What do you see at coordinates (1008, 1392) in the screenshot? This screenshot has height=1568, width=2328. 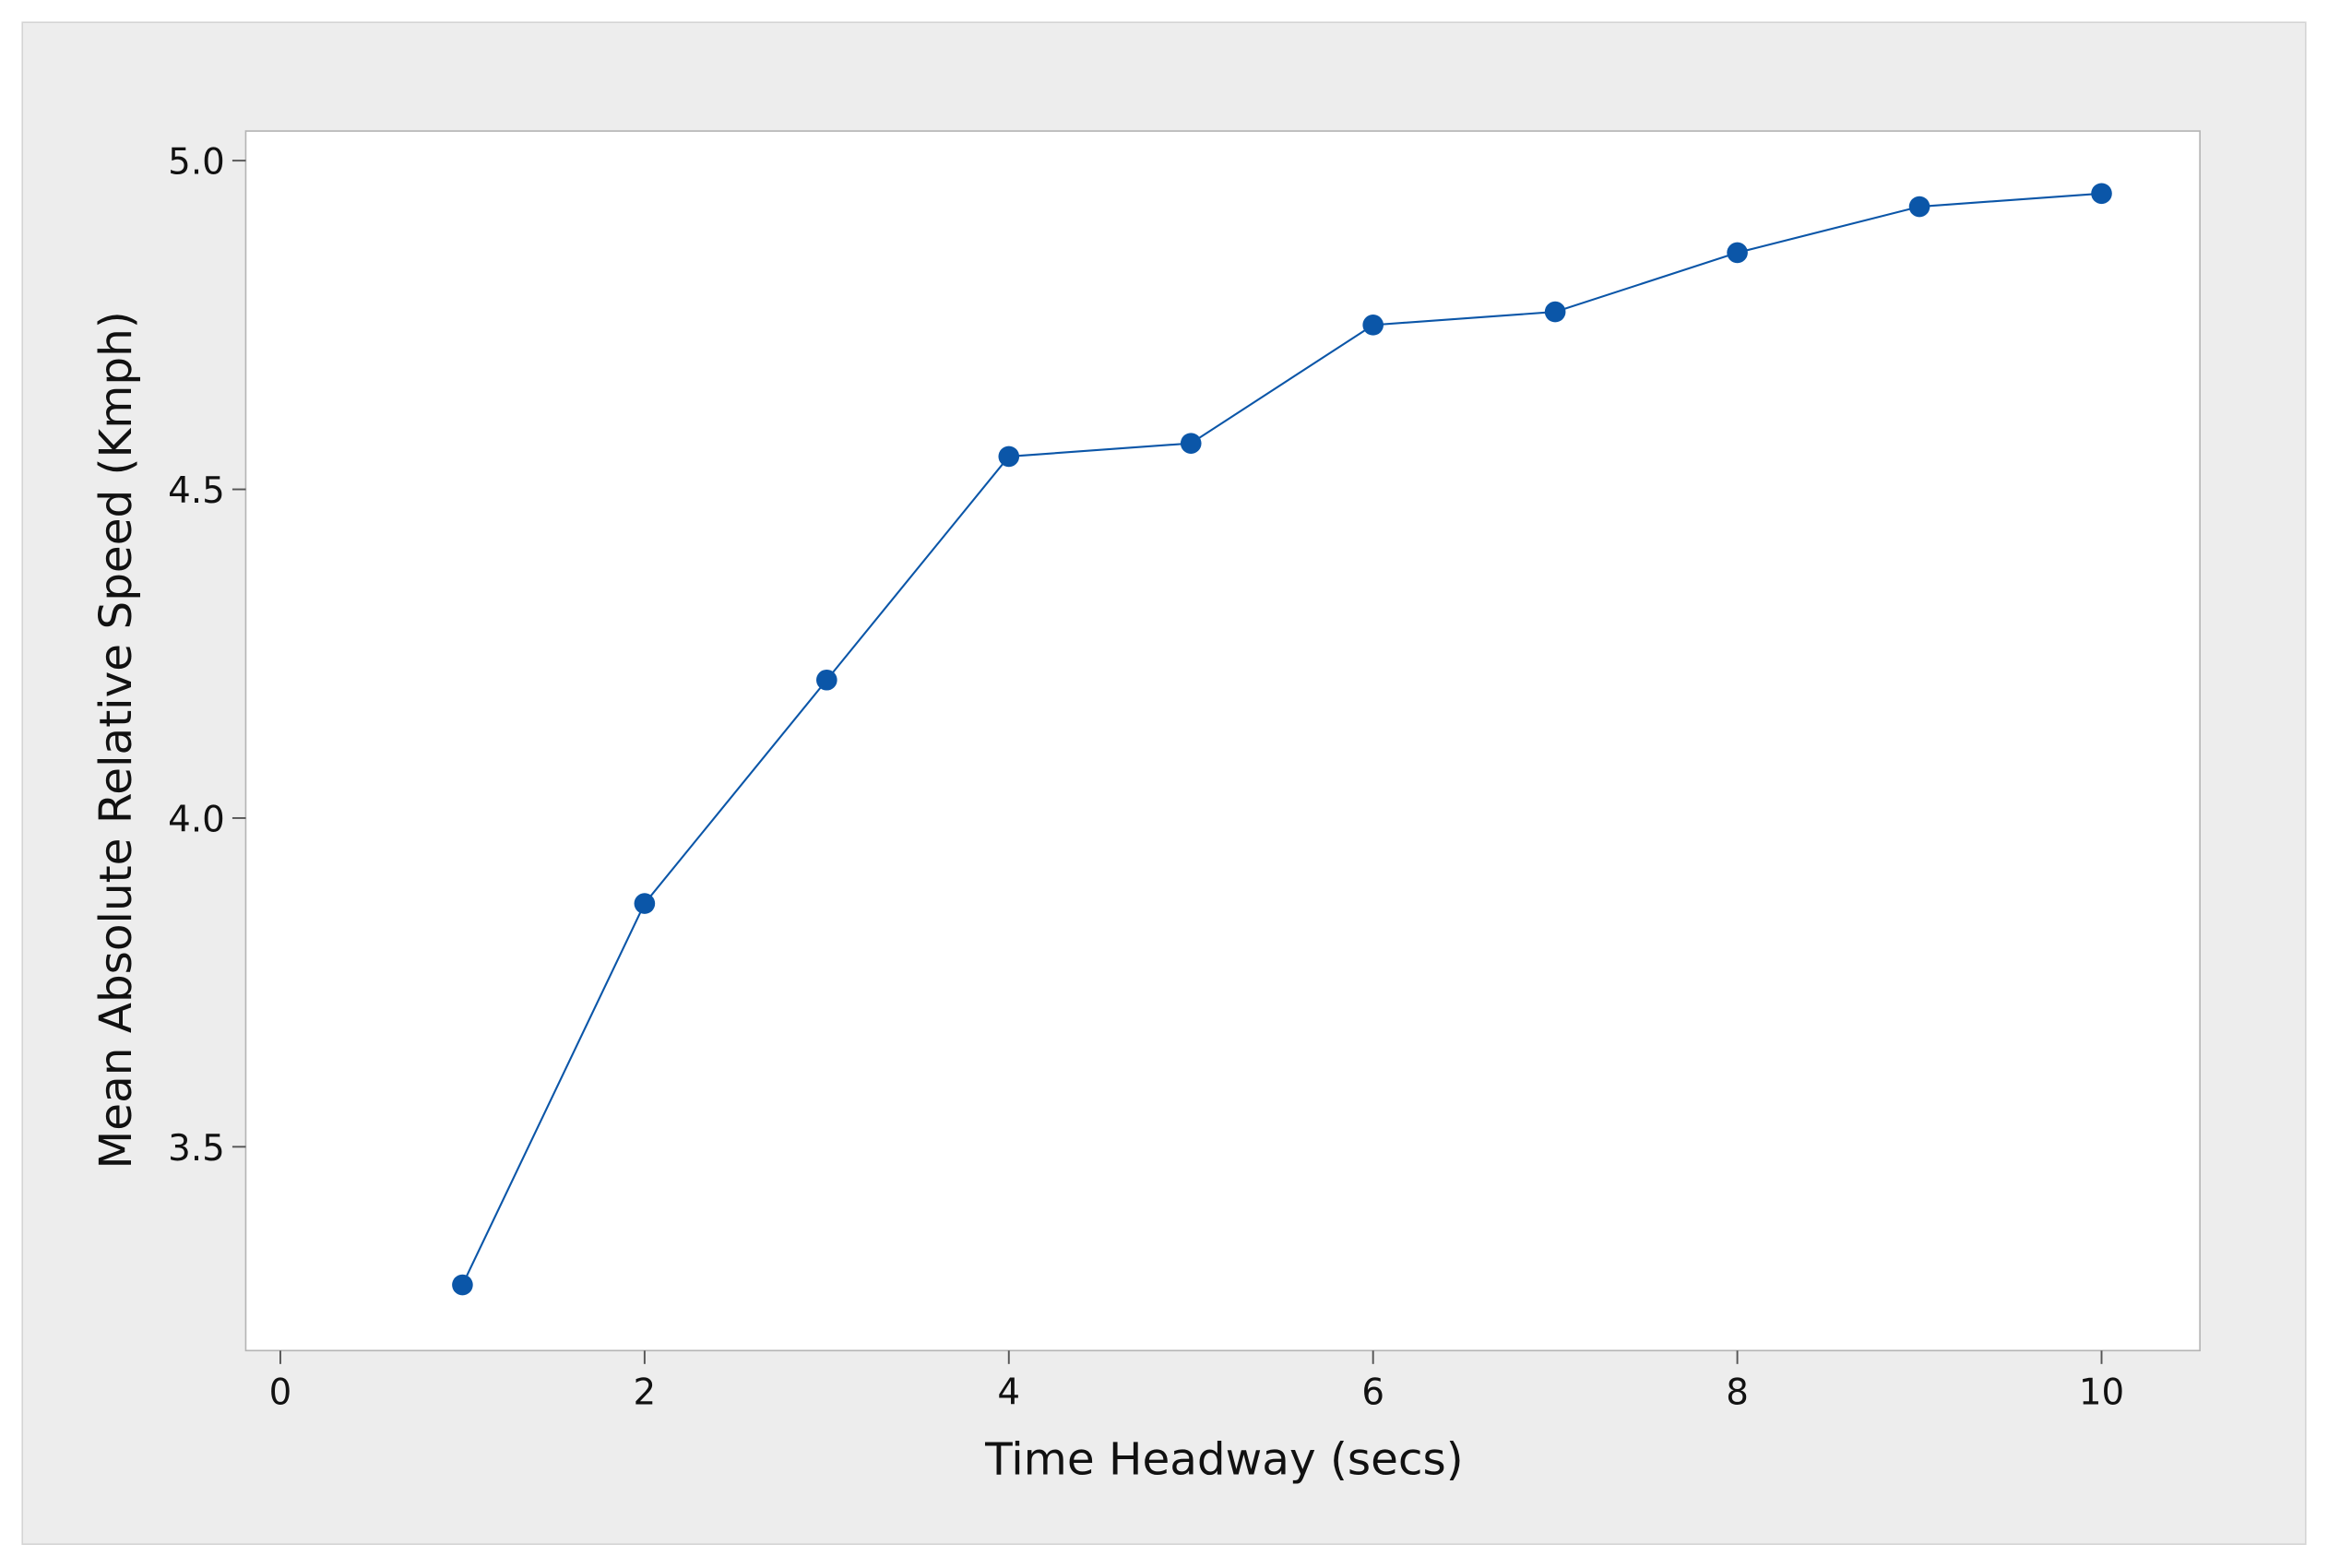 I see `x-tick-label: 4` at bounding box center [1008, 1392].